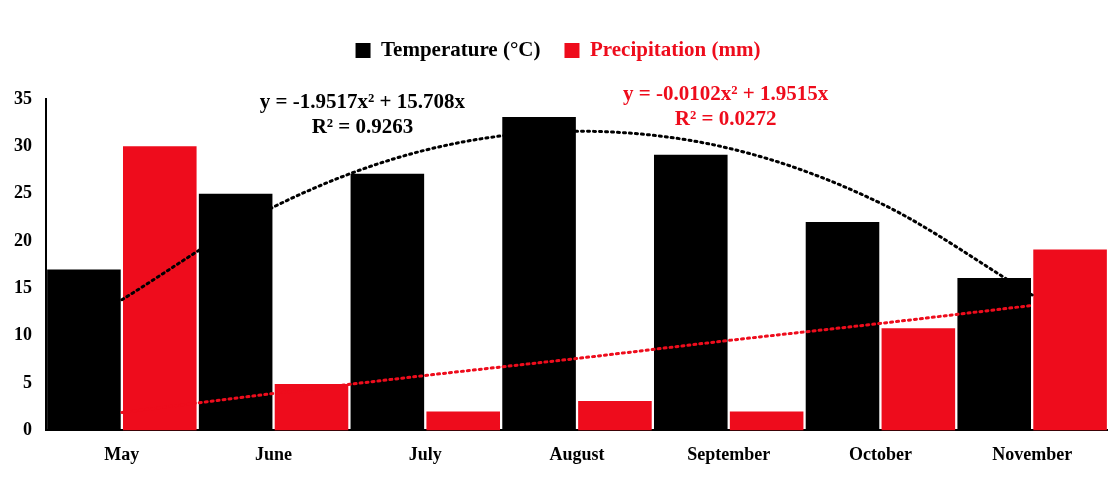 This screenshot has width=1117, height=488. What do you see at coordinates (23, 145) in the screenshot?
I see `y-tick-label: 30` at bounding box center [23, 145].